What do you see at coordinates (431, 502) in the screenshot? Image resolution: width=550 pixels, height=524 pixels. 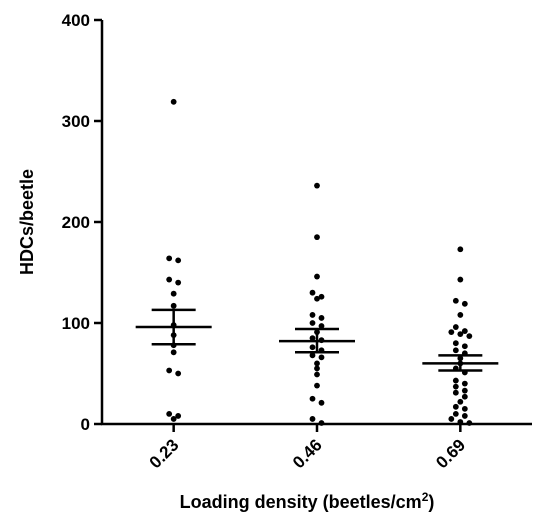 I see `x-axis-title-end: )` at bounding box center [431, 502].